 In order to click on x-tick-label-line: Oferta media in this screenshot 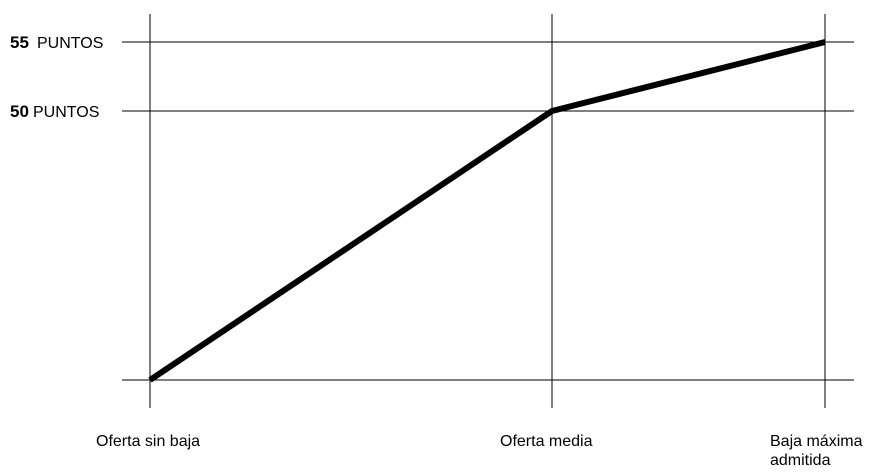, I will do `click(546, 441)`.